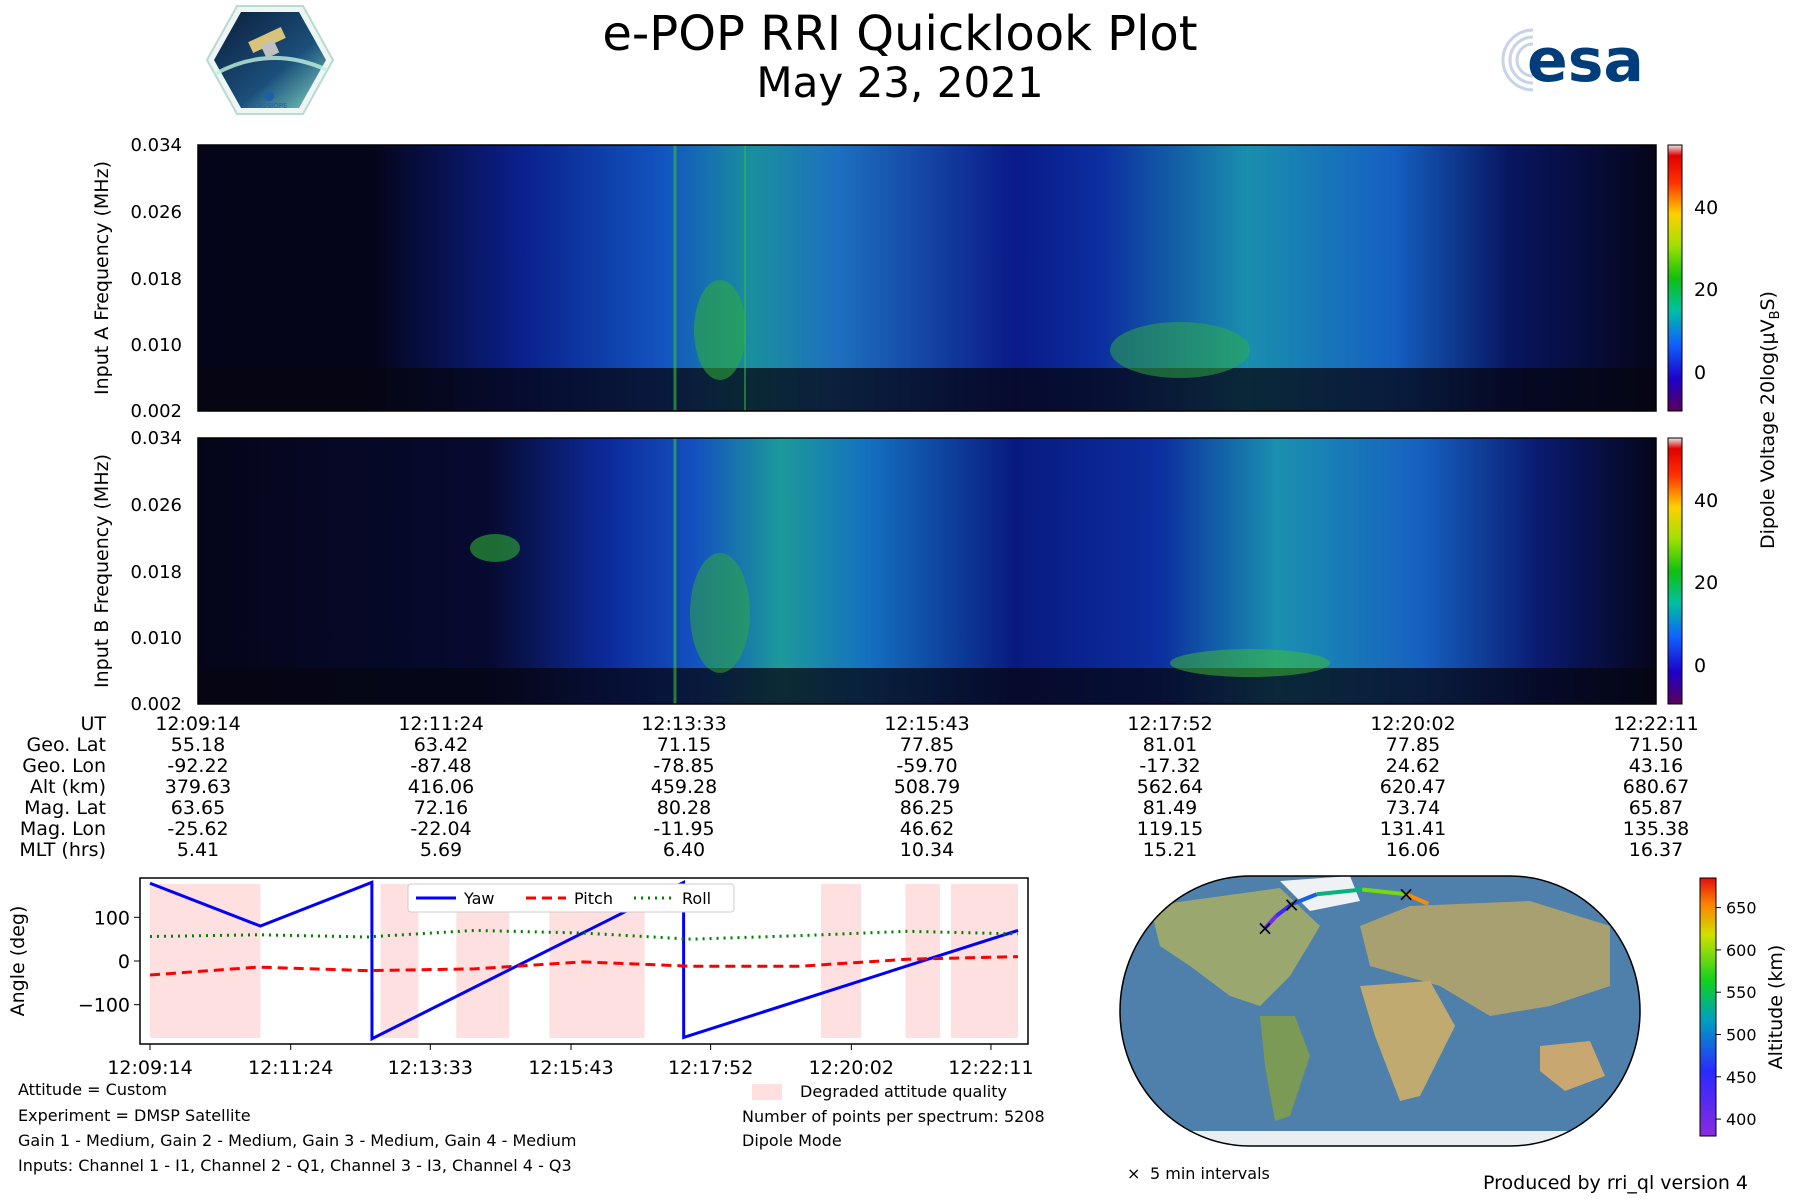 Image resolution: width=1800 pixels, height=1200 pixels. What do you see at coordinates (696, 898) in the screenshot?
I see `legend-label: Roll` at bounding box center [696, 898].